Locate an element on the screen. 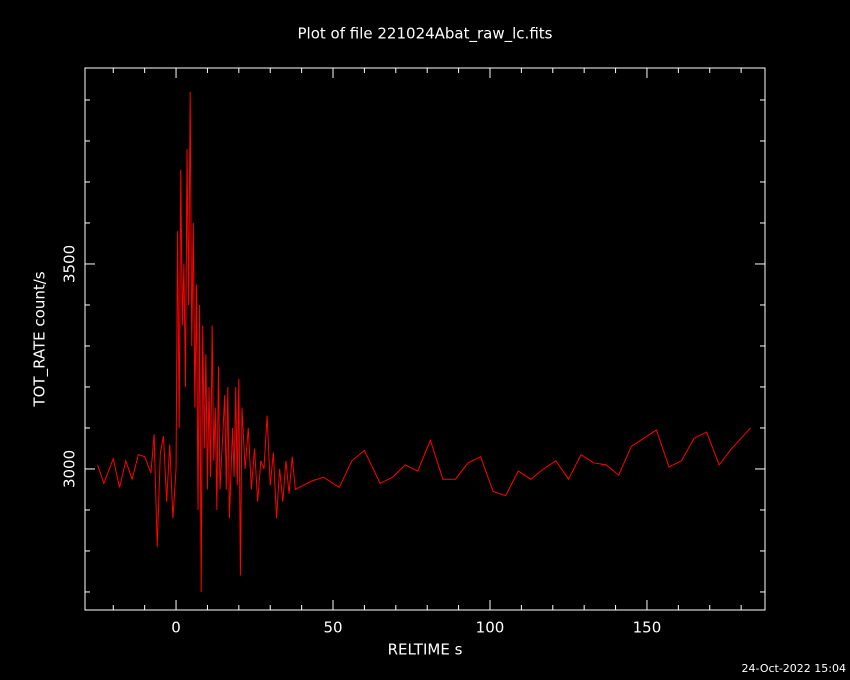 This screenshot has width=850, height=680. x-tick-label: 100 is located at coordinates (490, 628).